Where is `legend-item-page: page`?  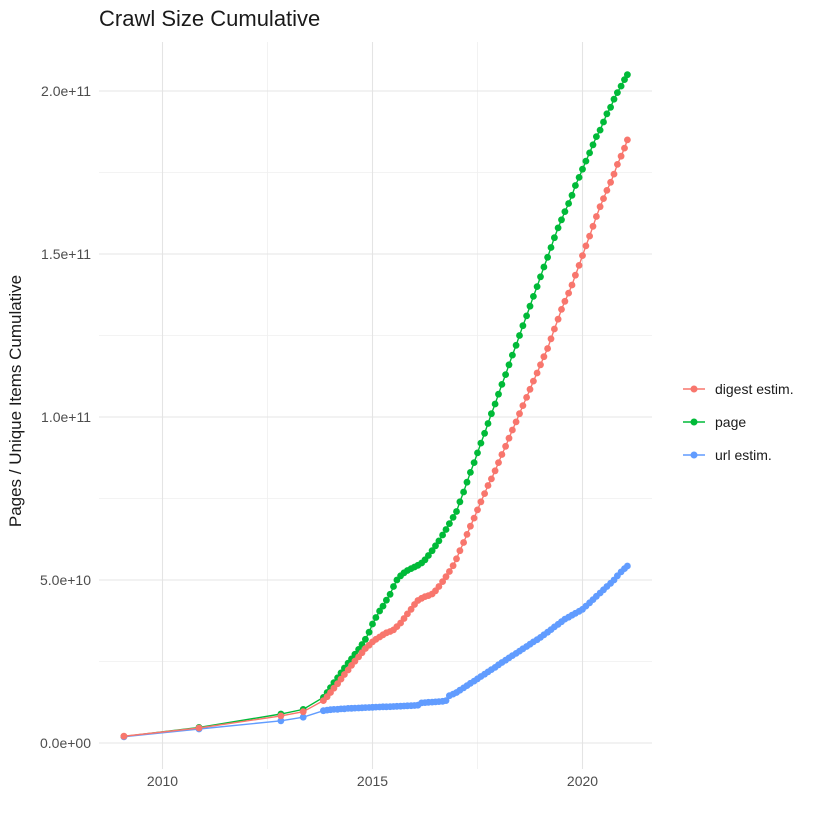 legend-item-page: page is located at coordinates (737, 421).